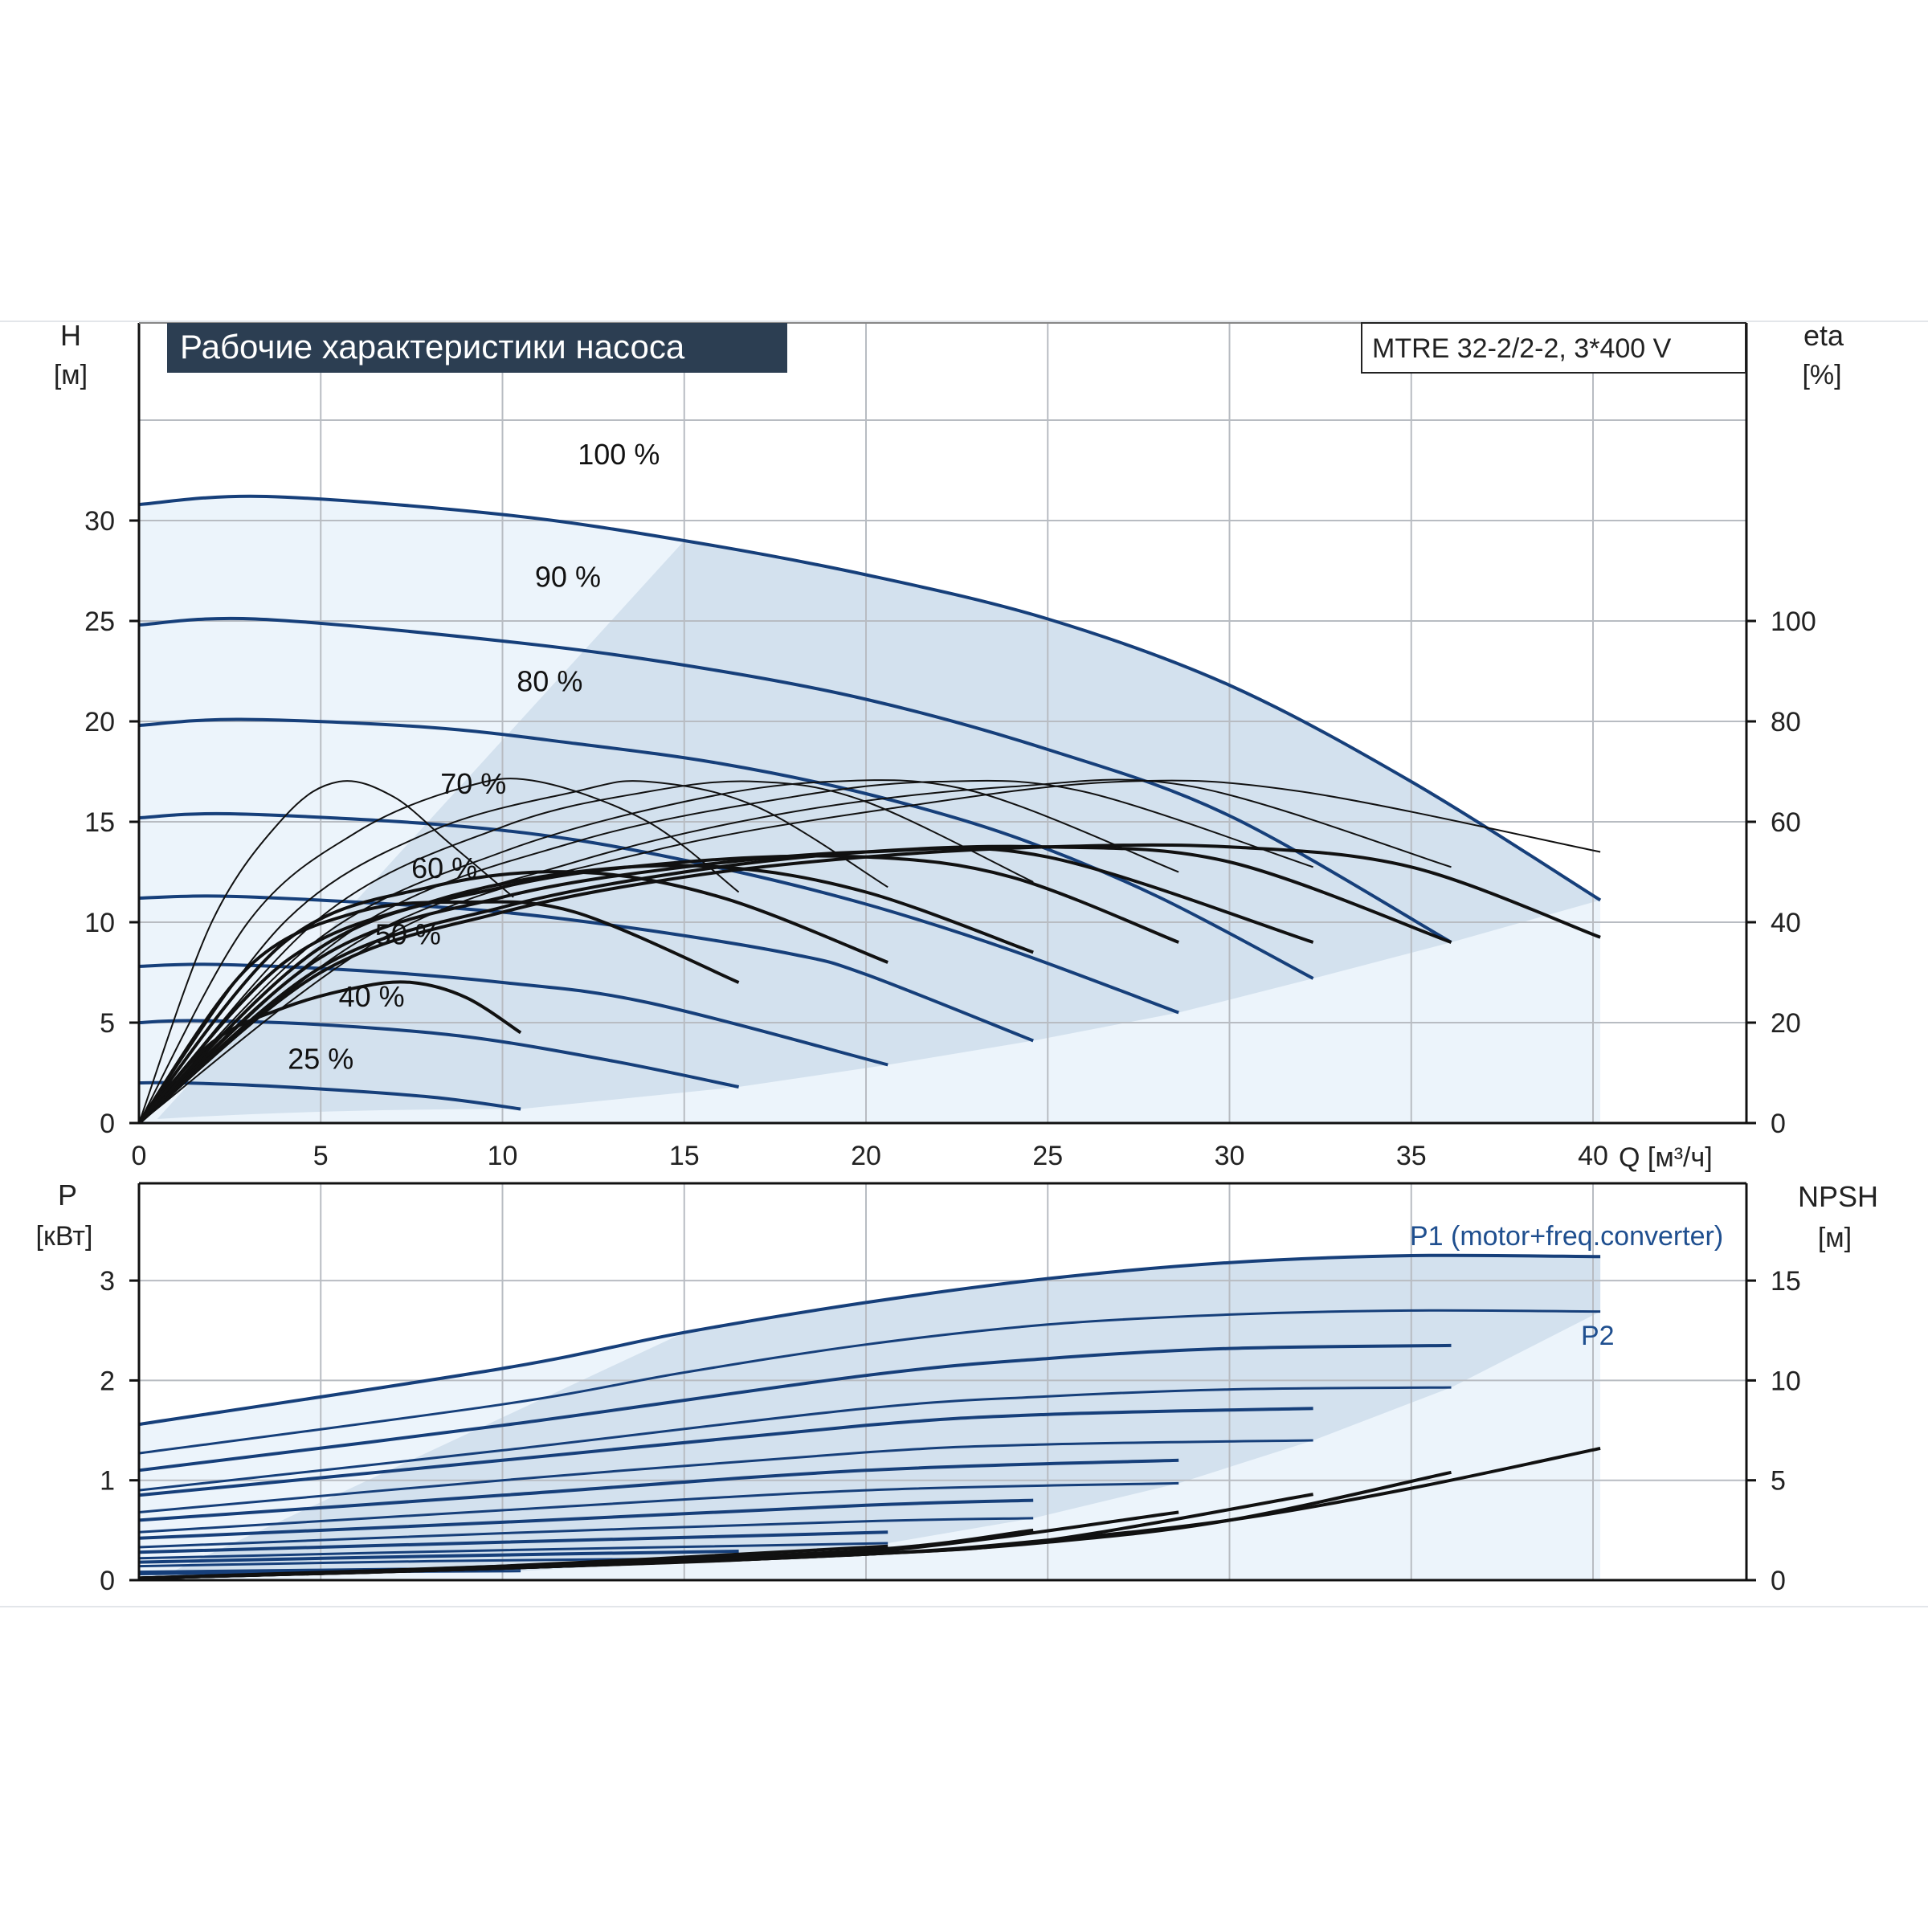 This screenshot has height=1932, width=1928. I want to click on x-tick-label: 5, so click(321, 1156).